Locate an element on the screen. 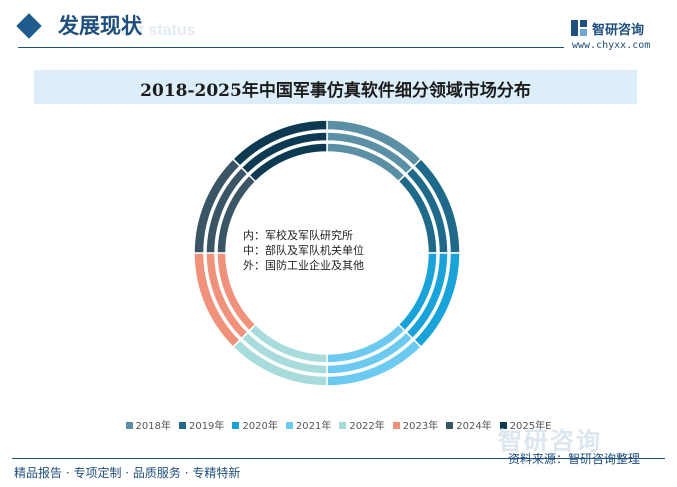 The image size is (677, 487). legend-item: 2025年E is located at coordinates (525, 424).